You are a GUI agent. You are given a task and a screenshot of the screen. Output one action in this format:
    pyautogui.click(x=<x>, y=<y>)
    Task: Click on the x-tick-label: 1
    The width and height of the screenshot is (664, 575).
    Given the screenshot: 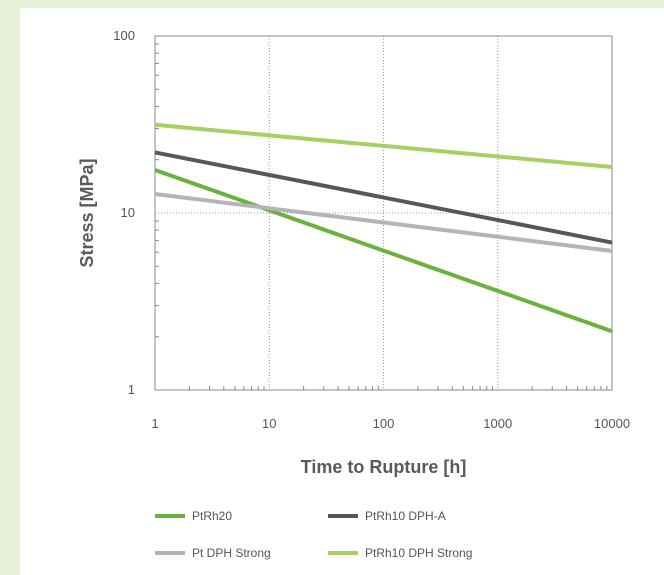 What is the action you would take?
    pyautogui.click(x=154, y=423)
    